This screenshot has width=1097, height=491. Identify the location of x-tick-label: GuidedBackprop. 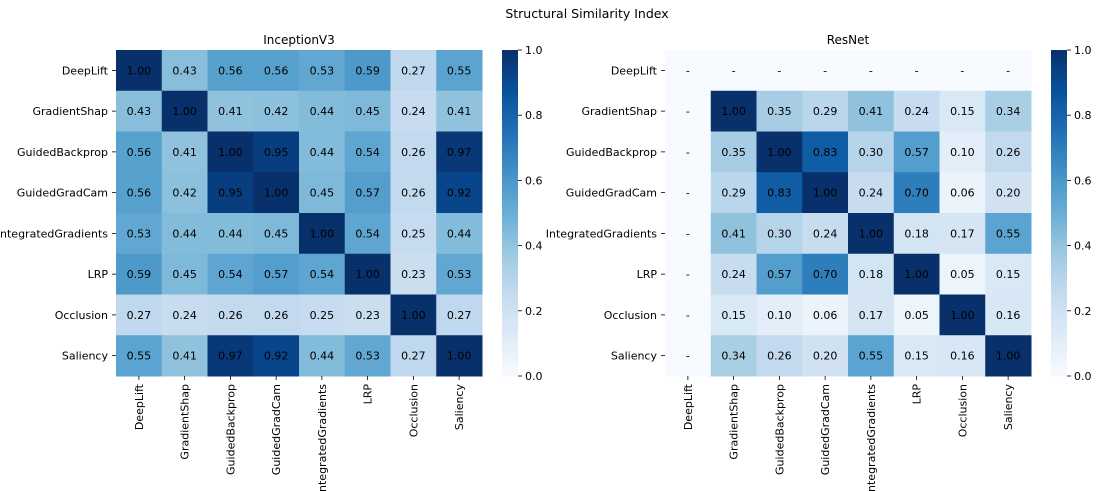
(230, 429).